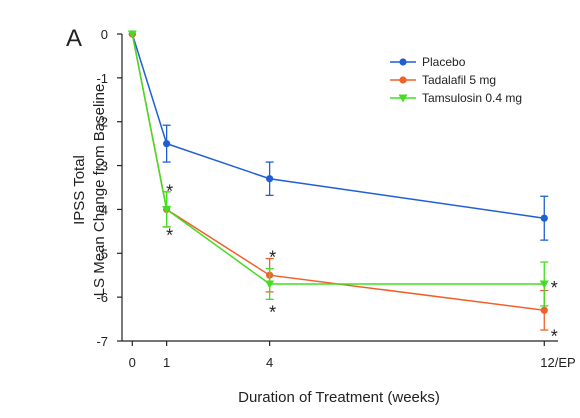  Describe the element at coordinates (339, 397) in the screenshot. I see `x-axis-title: Duration of Treatment (weeks)` at that location.